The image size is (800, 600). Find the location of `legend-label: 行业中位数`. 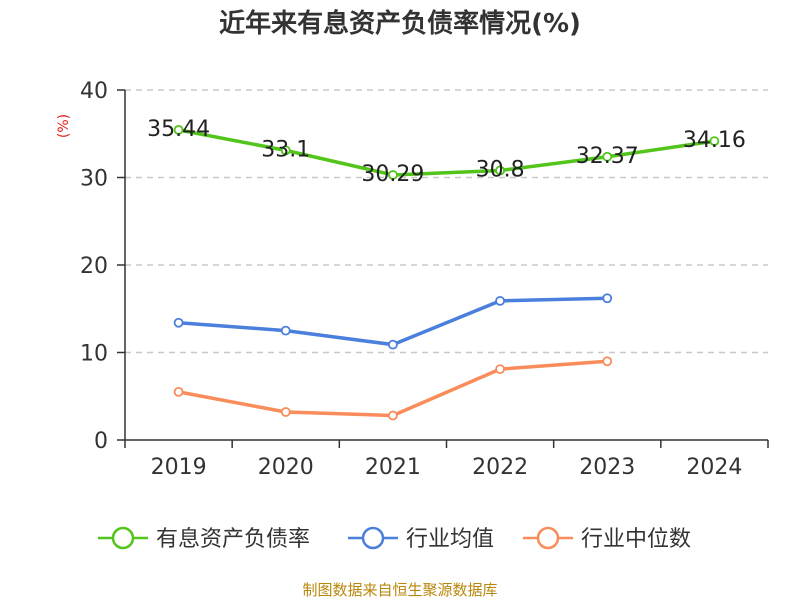

legend-label: 行业中位数 is located at coordinates (636, 539).